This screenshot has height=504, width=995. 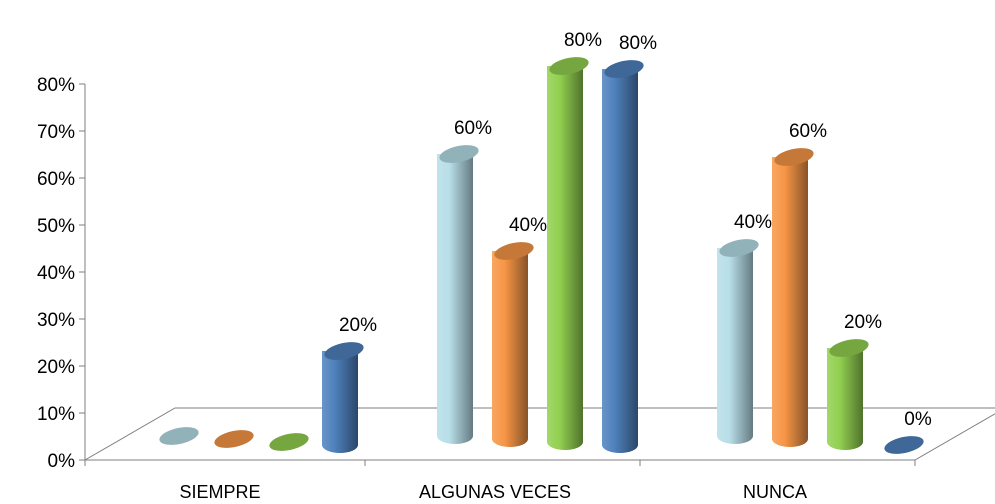 I want to click on y-tick-label: 80%, so click(x=56, y=85).